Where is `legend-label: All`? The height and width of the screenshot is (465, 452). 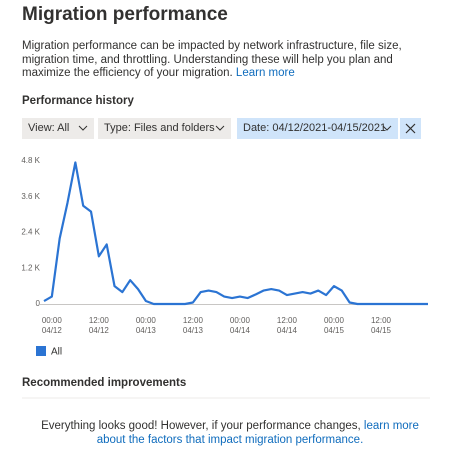
legend-label: All is located at coordinates (56, 352).